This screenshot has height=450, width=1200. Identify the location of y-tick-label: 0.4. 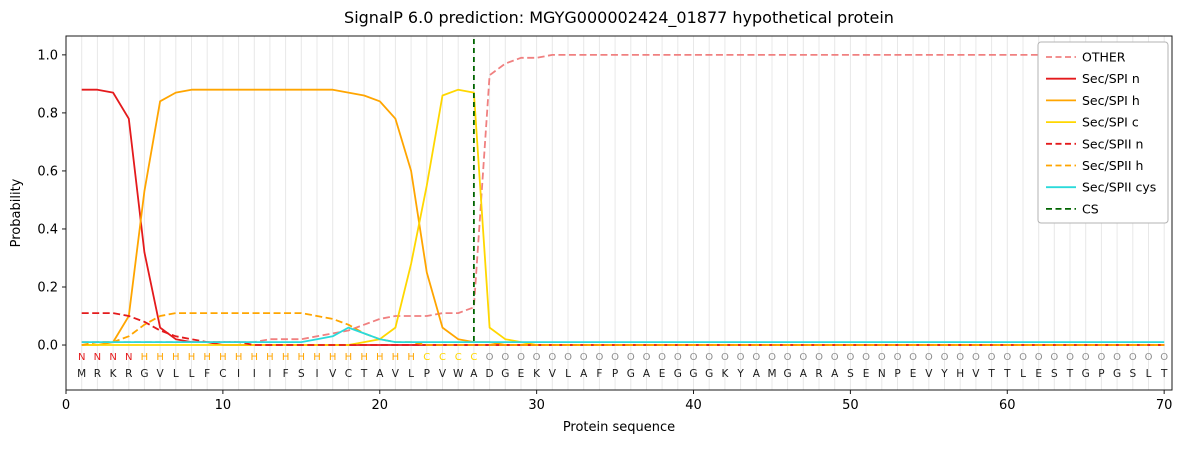
(47, 229).